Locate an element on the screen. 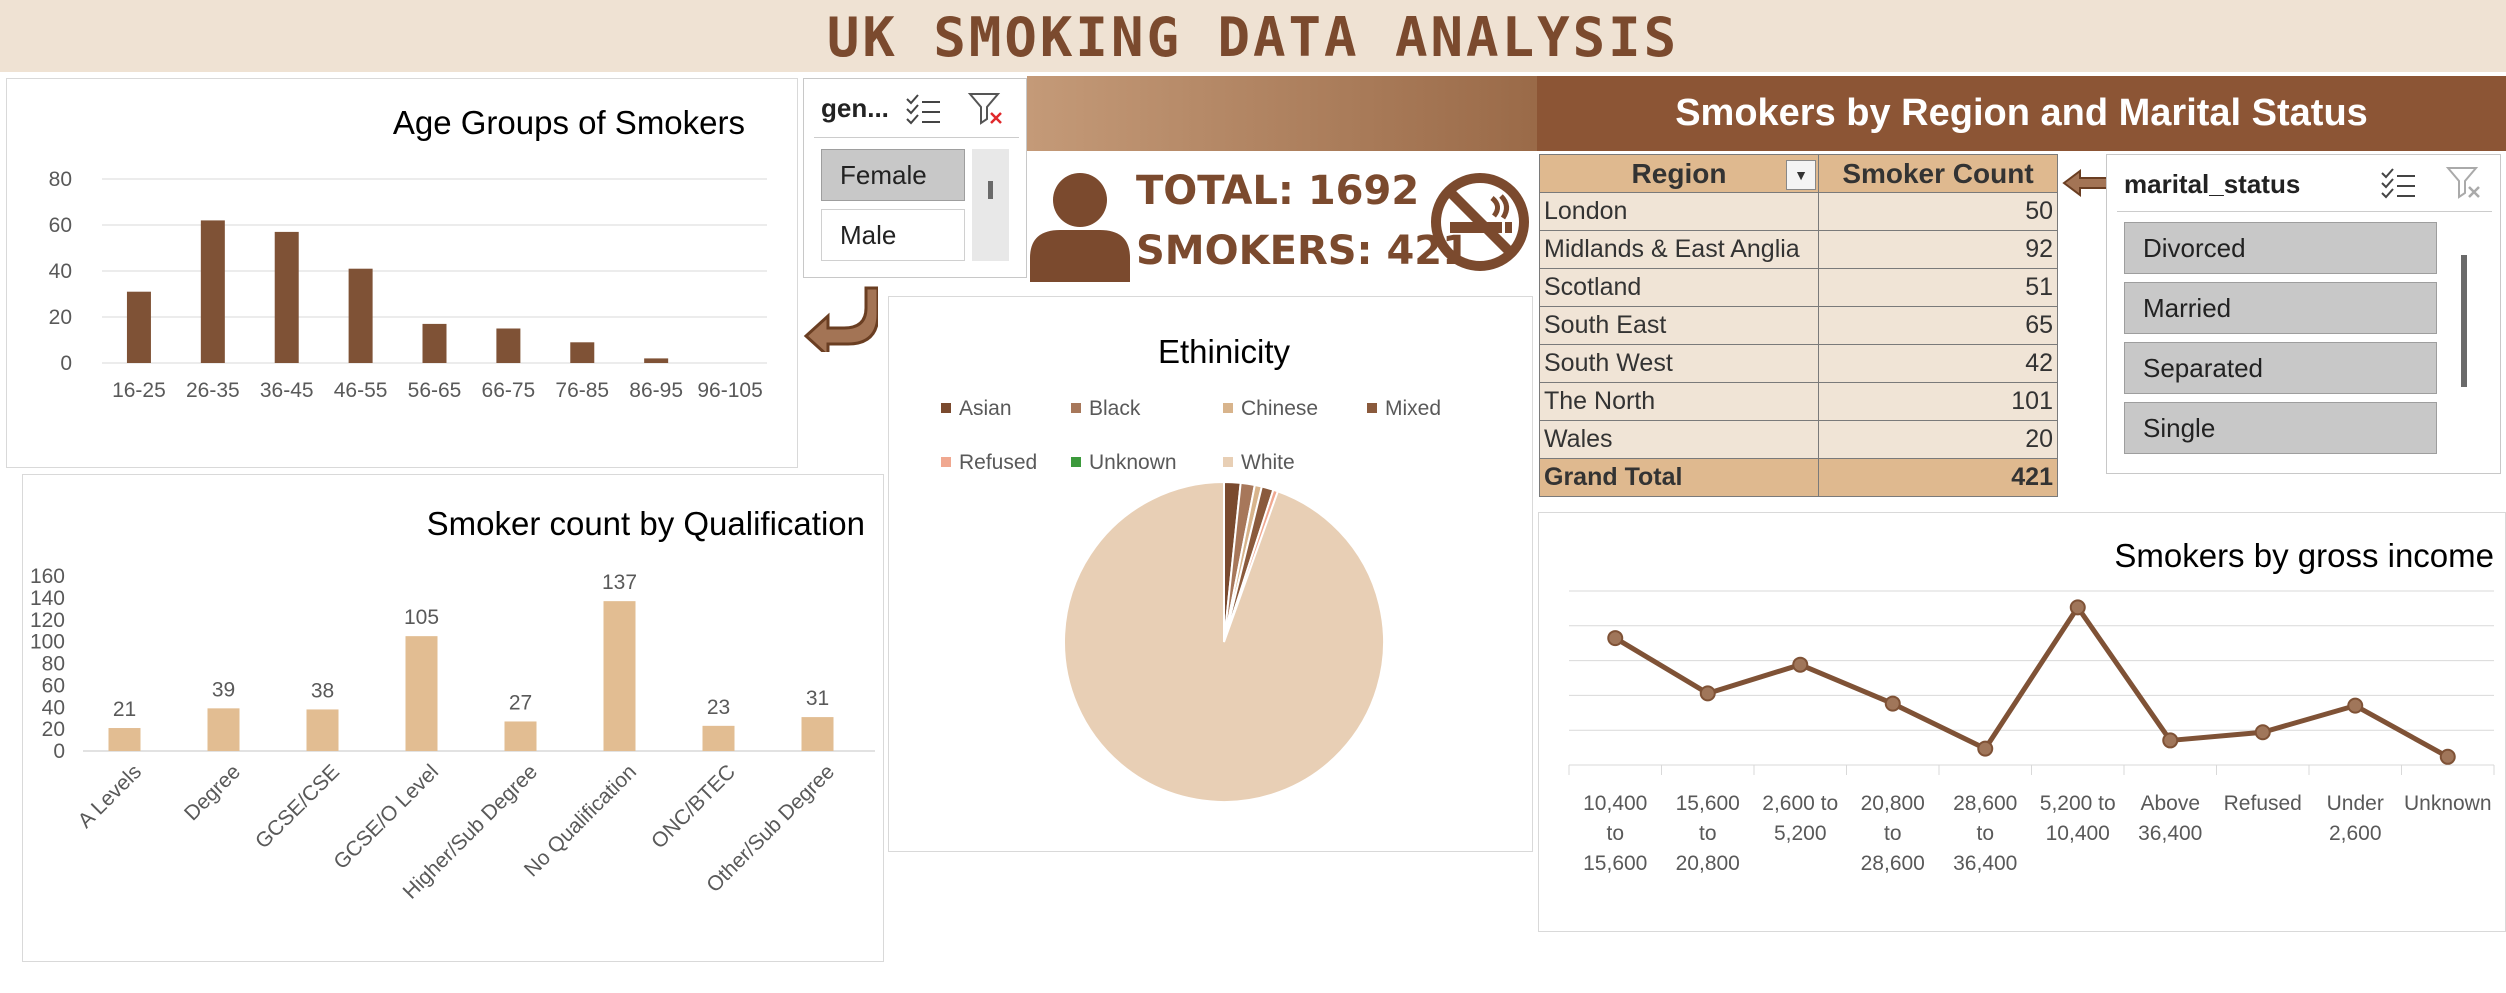 The height and width of the screenshot is (993, 2506). y-tick-label: 140 is located at coordinates (47, 598).